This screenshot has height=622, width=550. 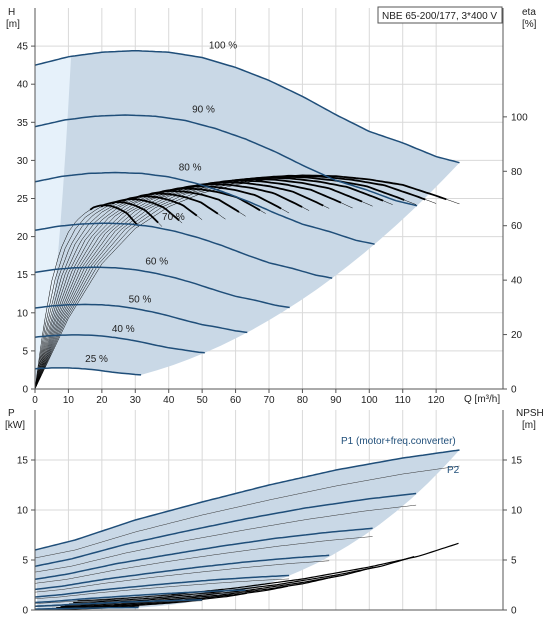 I want to click on speed-curve-label: 90 %, so click(x=203, y=110).